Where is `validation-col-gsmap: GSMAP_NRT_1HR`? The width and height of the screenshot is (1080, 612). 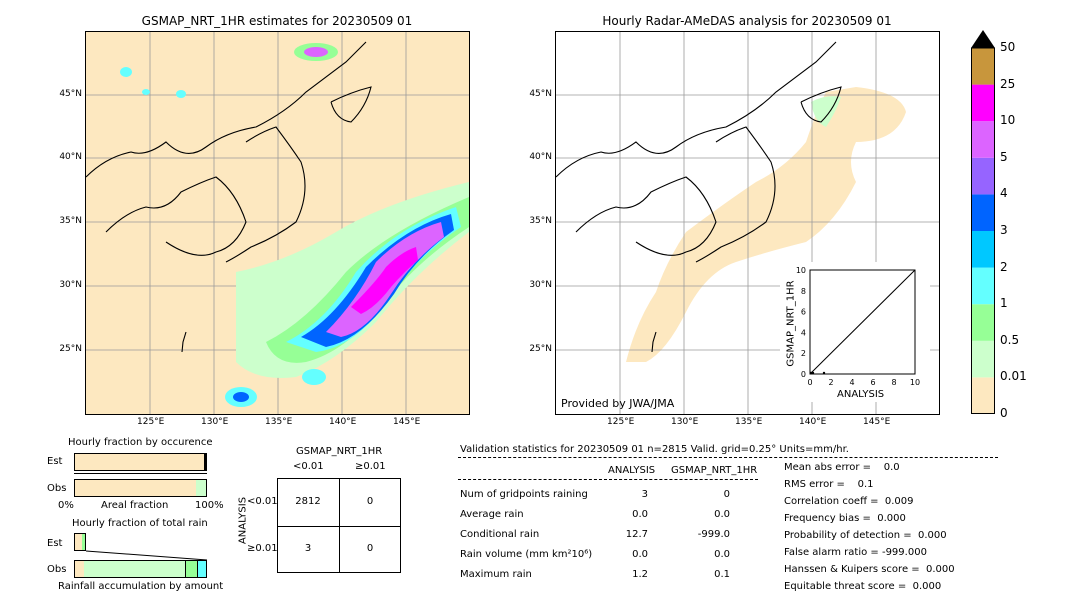 validation-col-gsmap: GSMAP_NRT_1HR is located at coordinates (714, 470).